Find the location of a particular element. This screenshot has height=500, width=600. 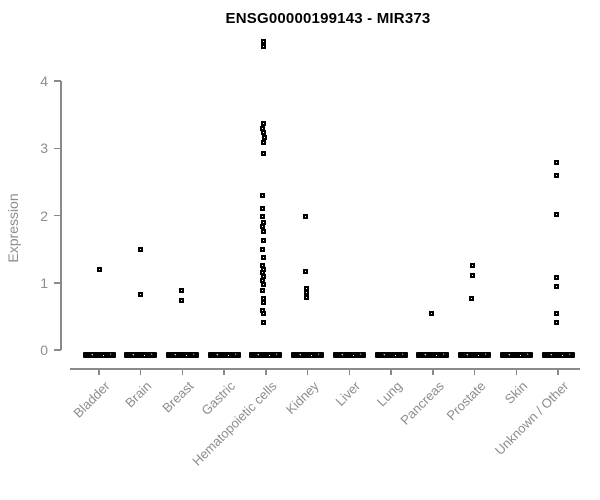

x-tick-label-breast: Breast is located at coordinates (178, 397).